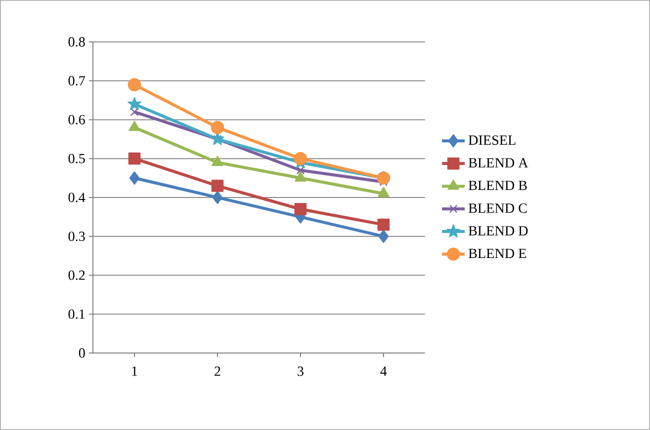 The height and width of the screenshot is (430, 650). Describe the element at coordinates (217, 371) in the screenshot. I see `x-tick-label: 2` at that location.